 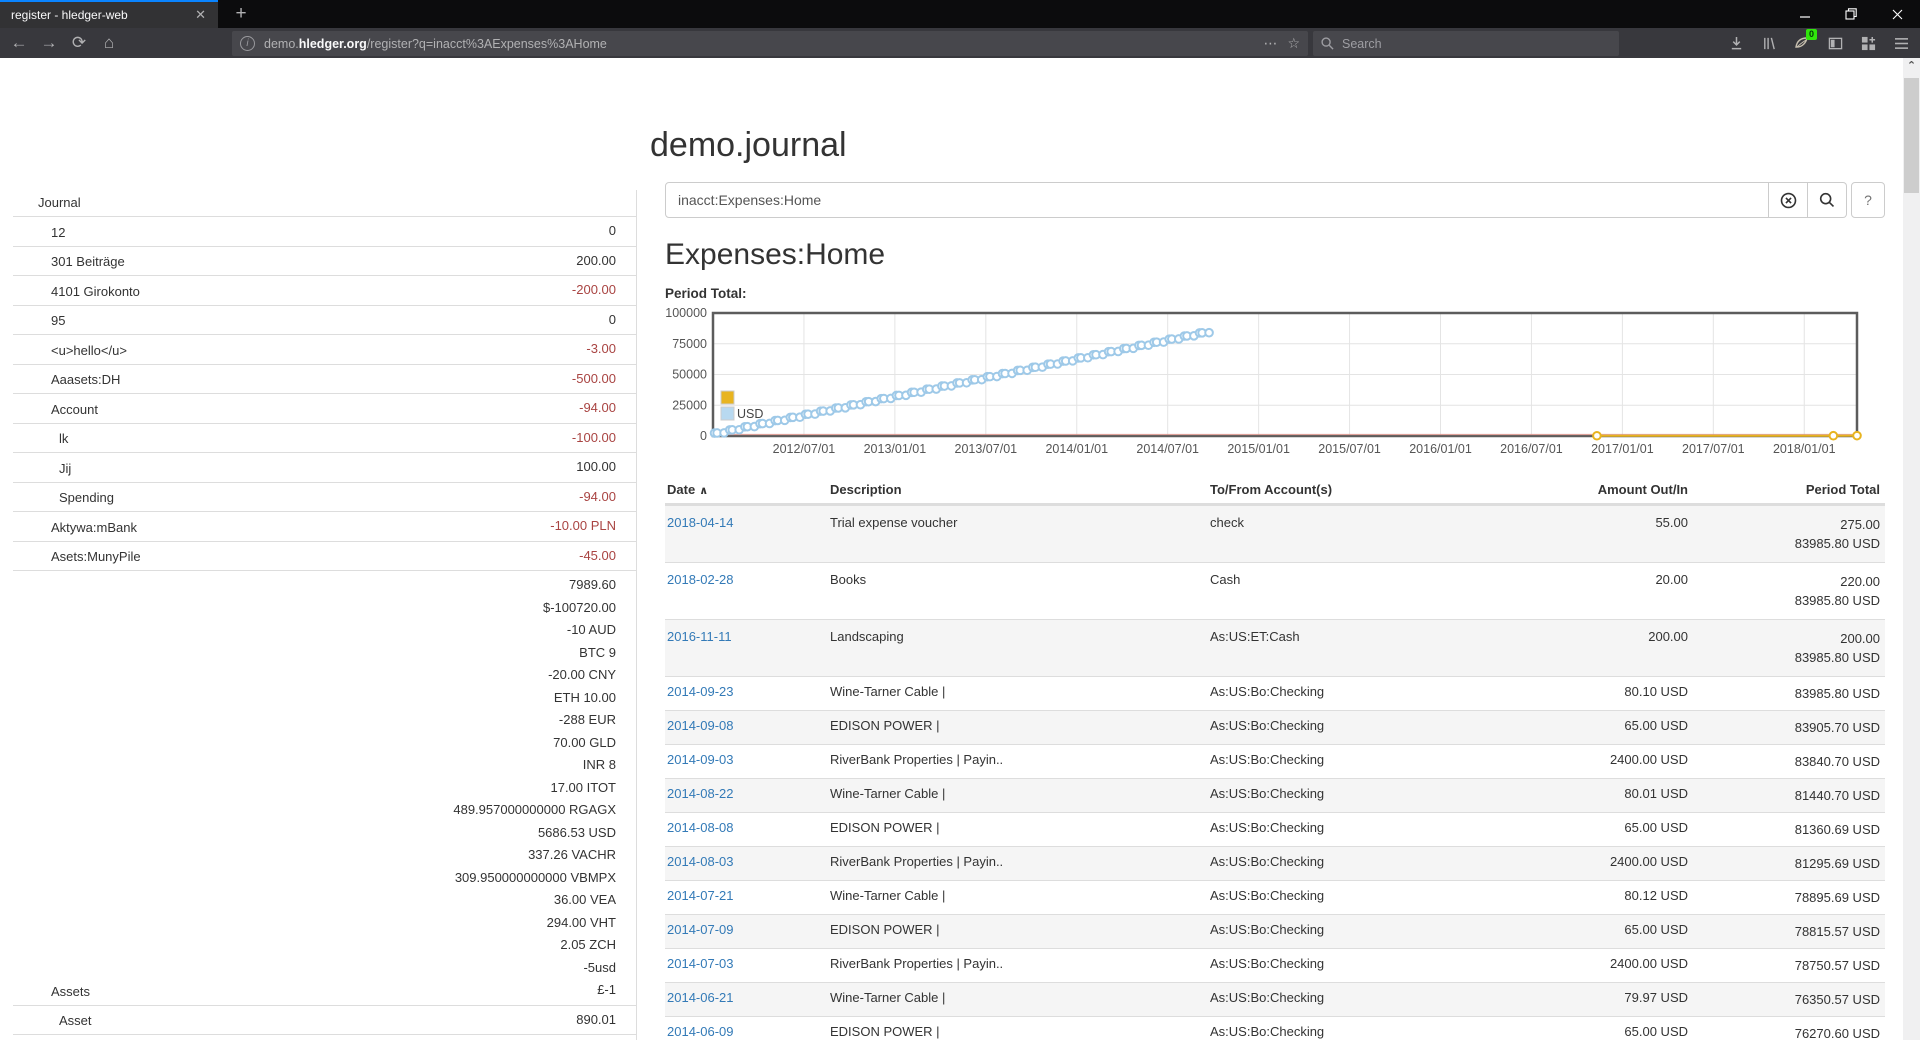 I want to click on browser-tab: register - hledger-web ✕, so click(x=109, y=14).